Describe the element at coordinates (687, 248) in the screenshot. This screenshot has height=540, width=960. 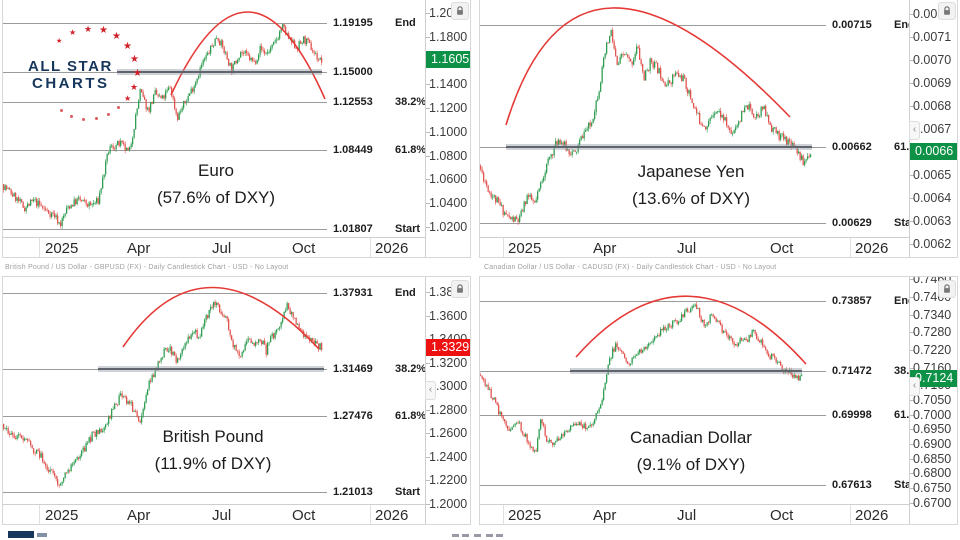
I see `time-axis-label: Jul` at that location.